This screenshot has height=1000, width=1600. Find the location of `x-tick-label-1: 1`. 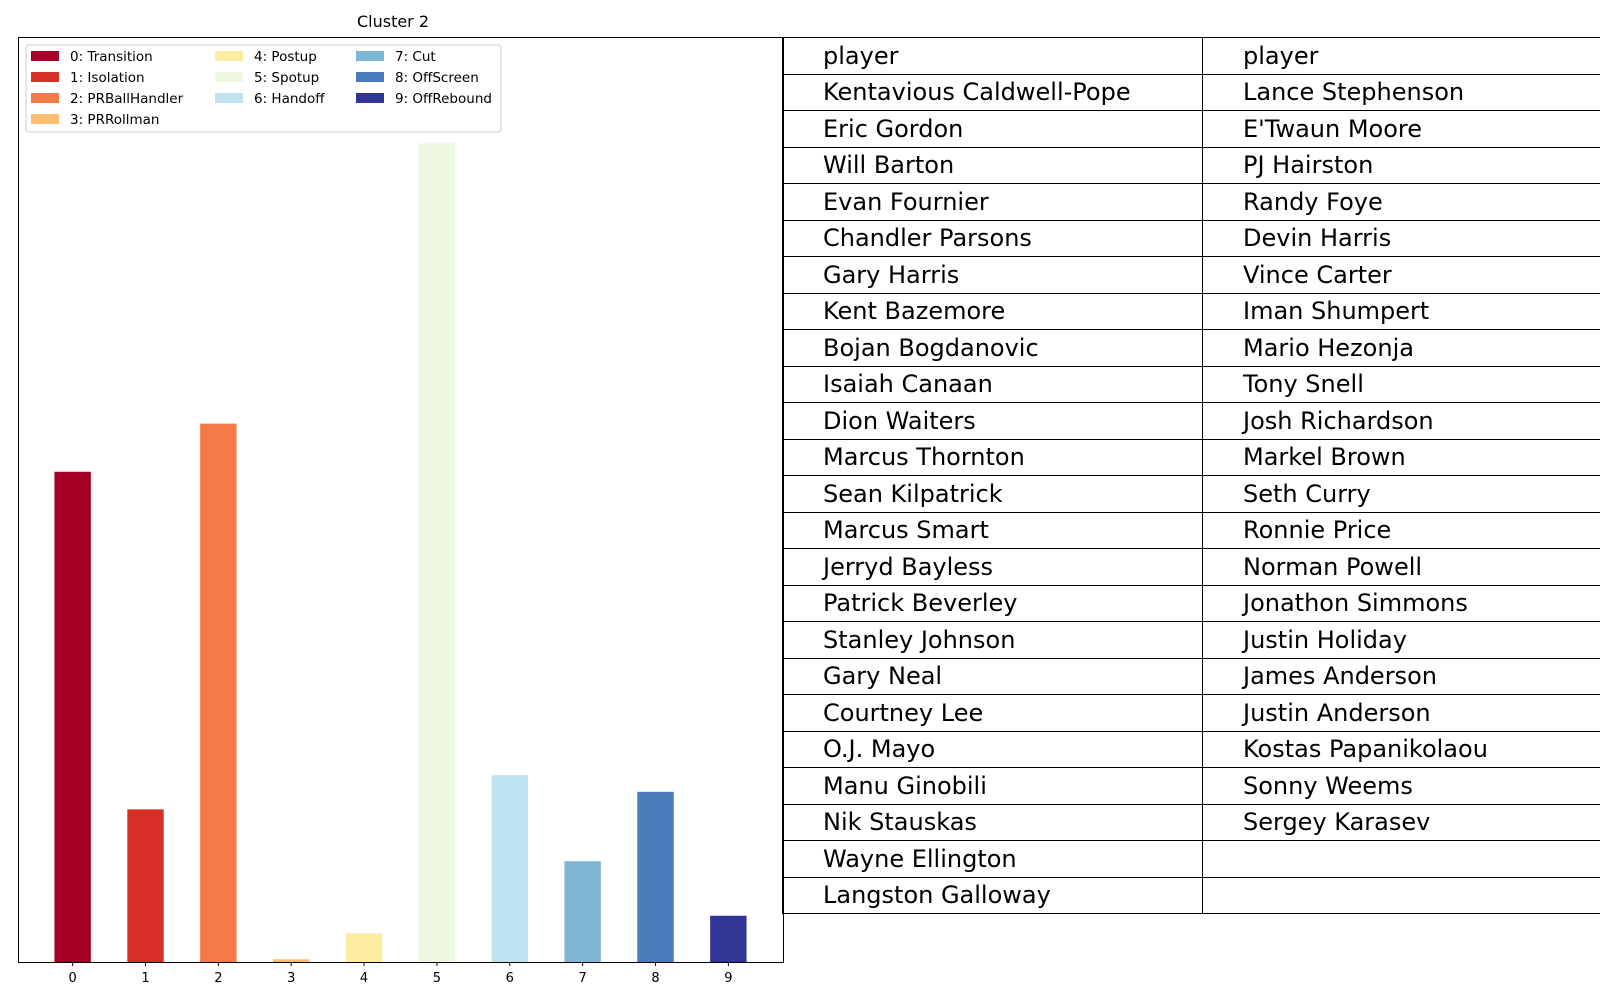

x-tick-label-1: 1 is located at coordinates (145, 978).